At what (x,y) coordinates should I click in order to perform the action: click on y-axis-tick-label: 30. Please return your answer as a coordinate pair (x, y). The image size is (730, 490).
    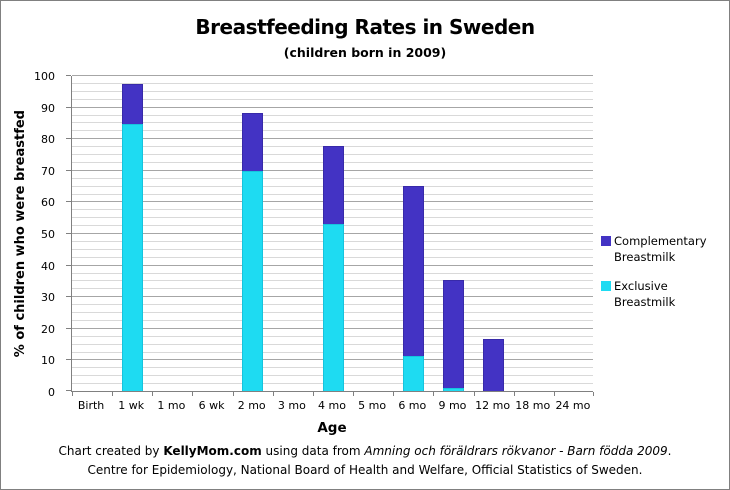
    Looking at the image, I should click on (48, 298).